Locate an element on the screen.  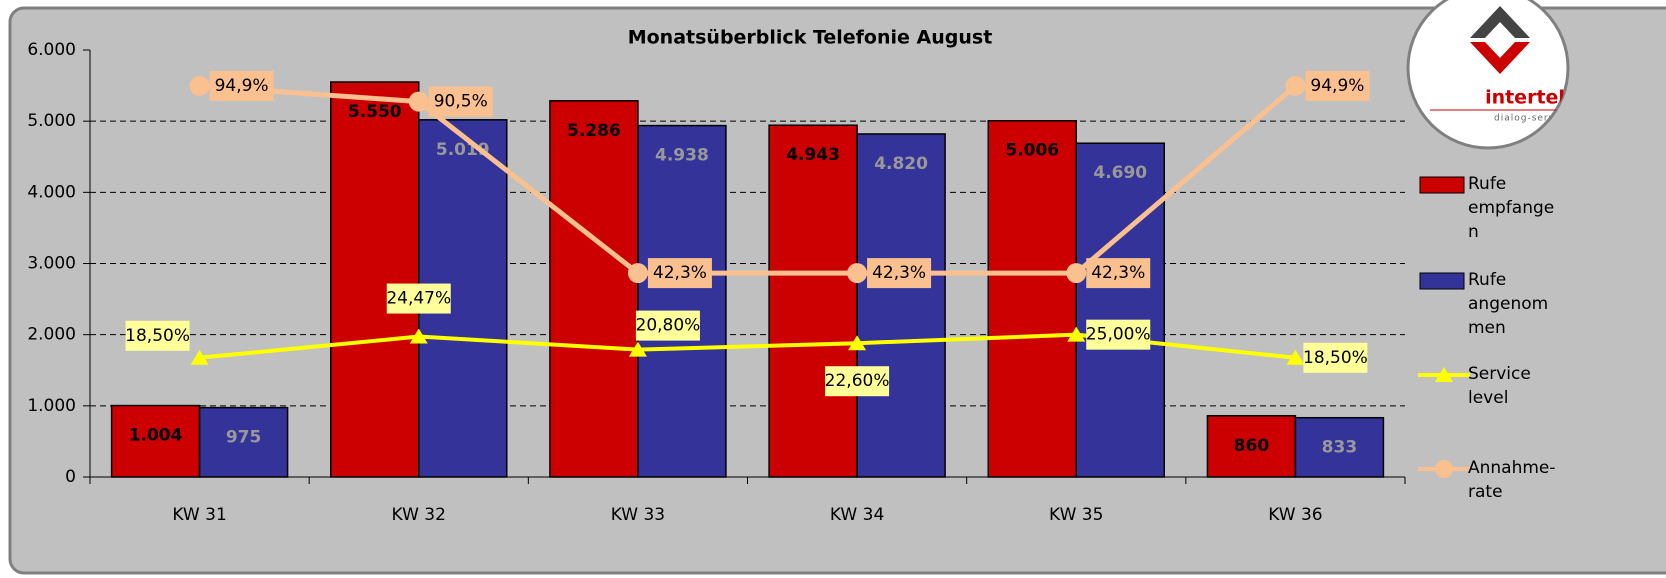
line-value-label: 25,00% is located at coordinates (1118, 334).